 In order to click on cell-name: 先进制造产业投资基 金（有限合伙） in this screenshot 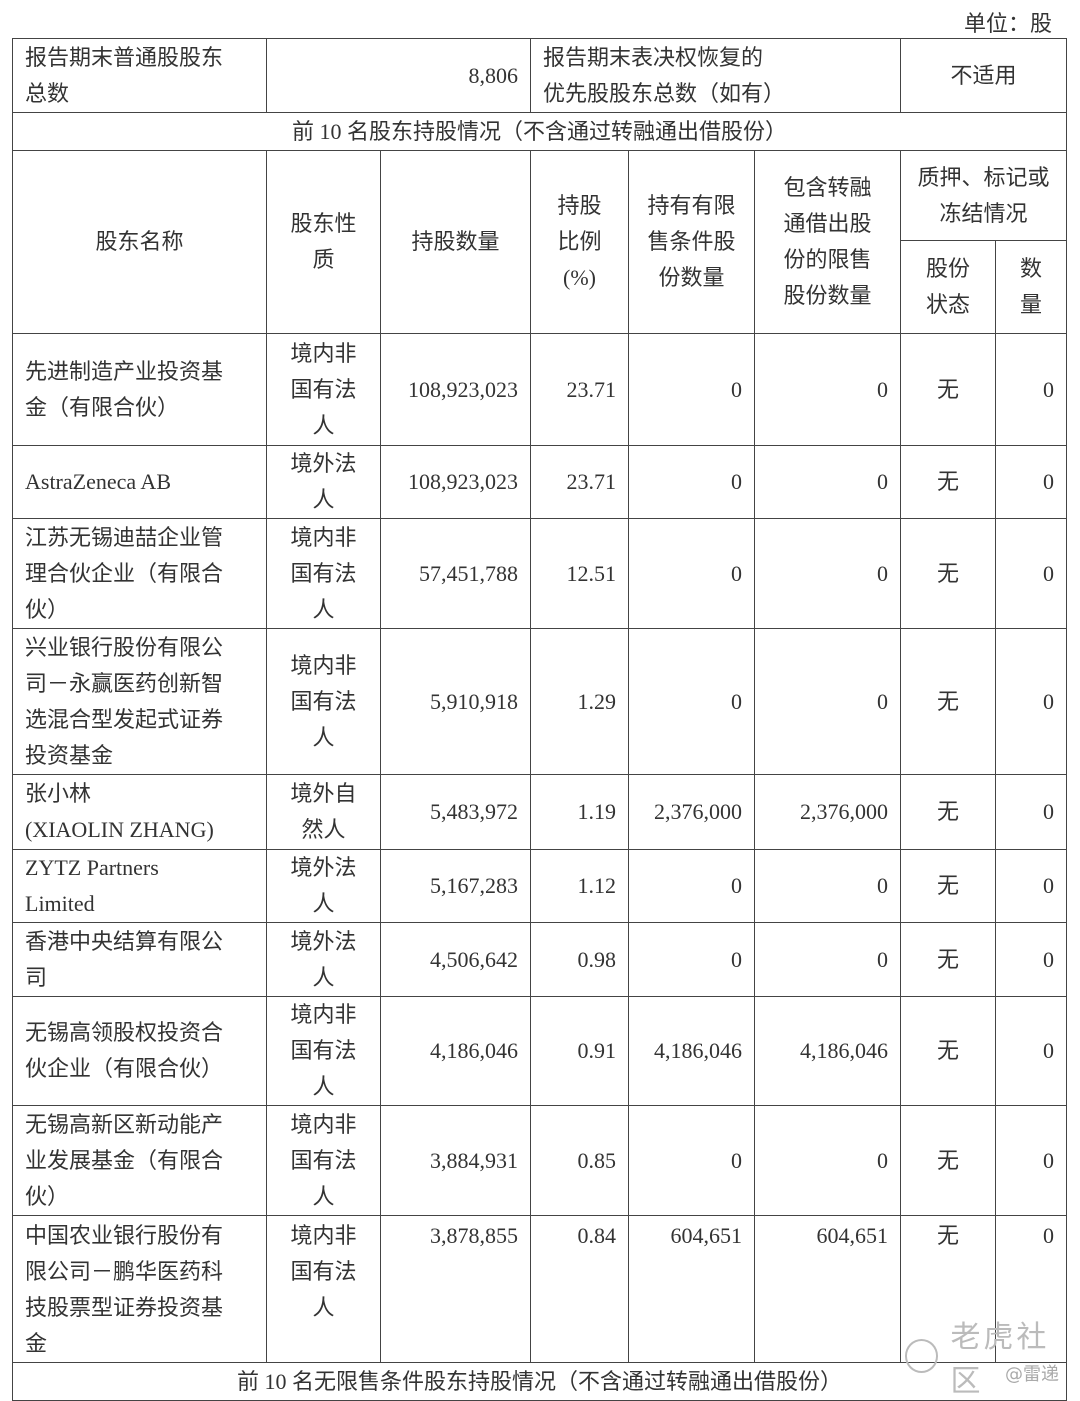, I will do `click(139, 389)`.